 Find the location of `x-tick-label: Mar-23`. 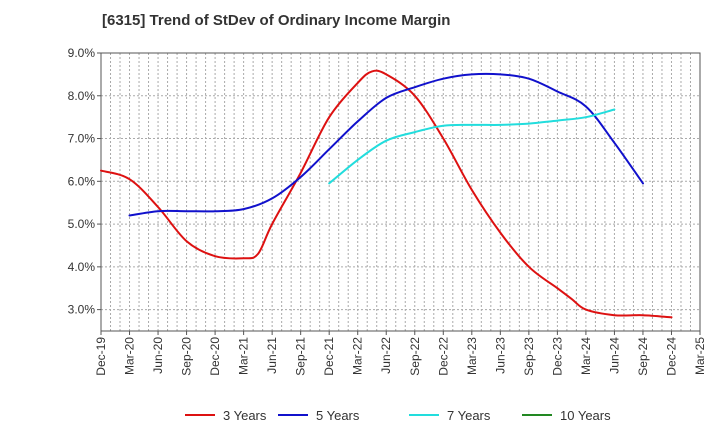

x-tick-label: Mar-23 is located at coordinates (472, 356).